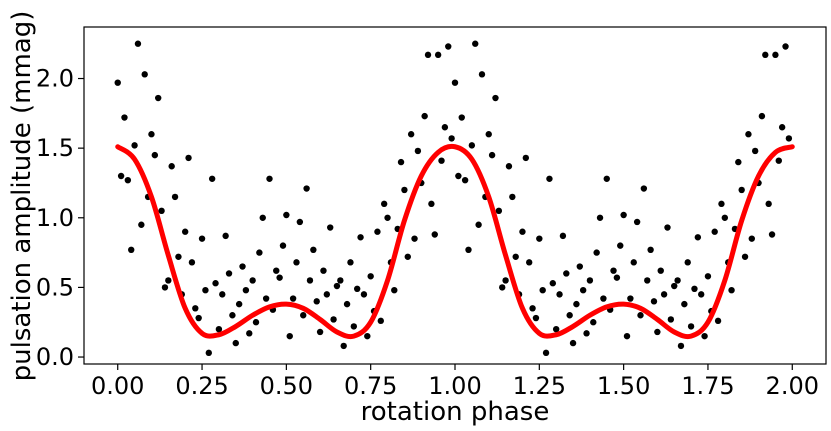 The image size is (831, 431). I want to click on x-tick-label: 0.75, so click(370, 386).